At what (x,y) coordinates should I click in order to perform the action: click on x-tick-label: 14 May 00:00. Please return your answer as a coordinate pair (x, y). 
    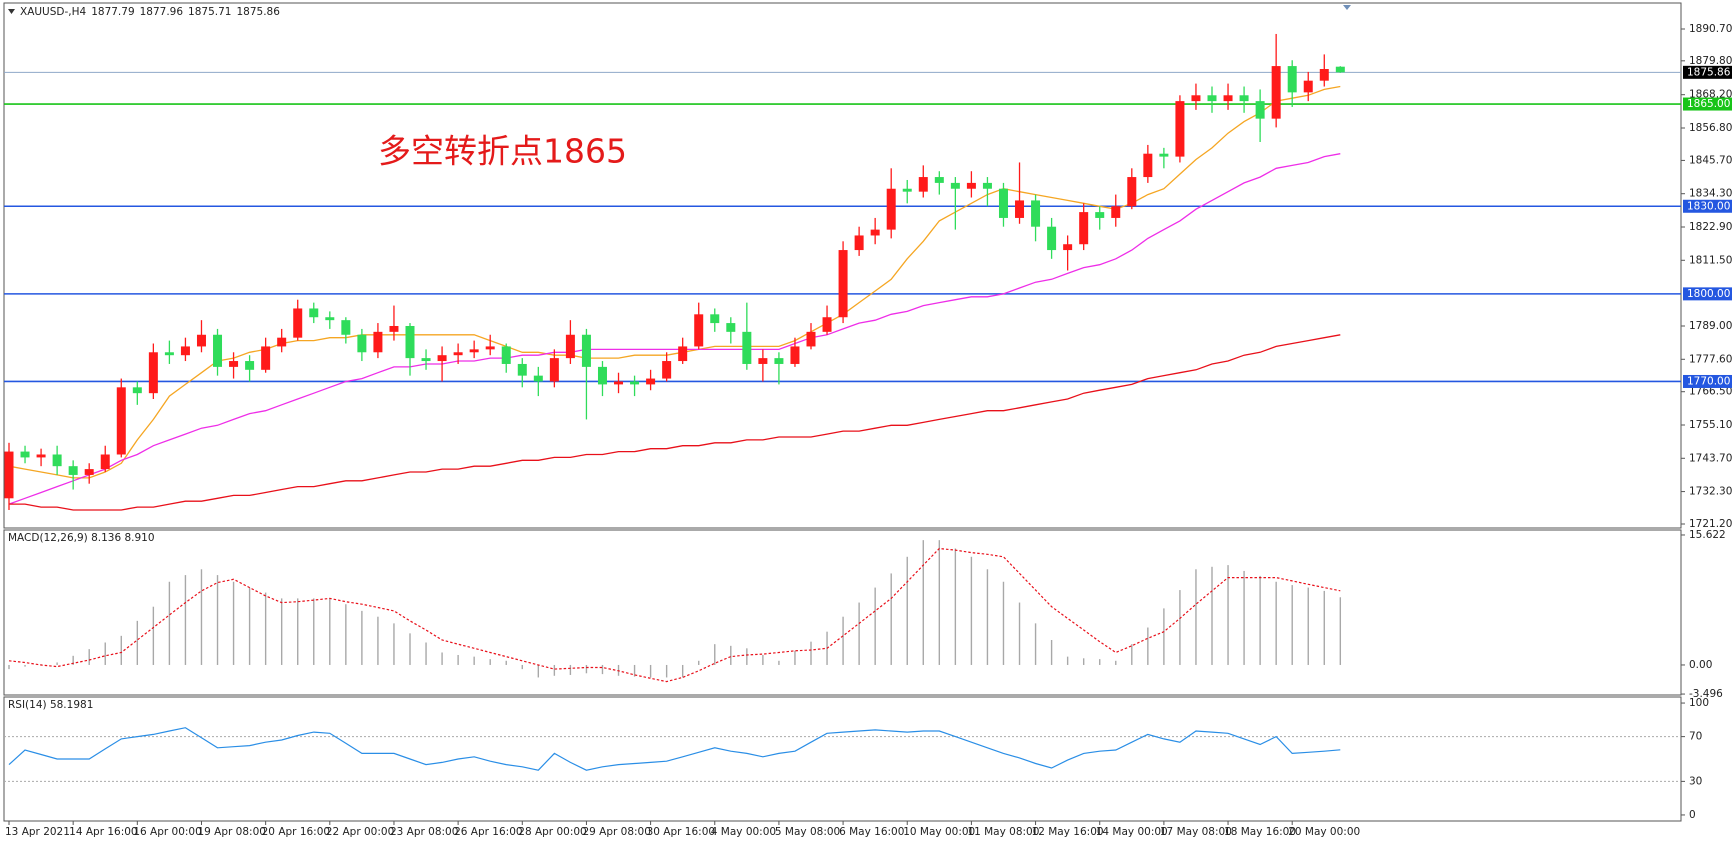
    Looking at the image, I should click on (1132, 832).